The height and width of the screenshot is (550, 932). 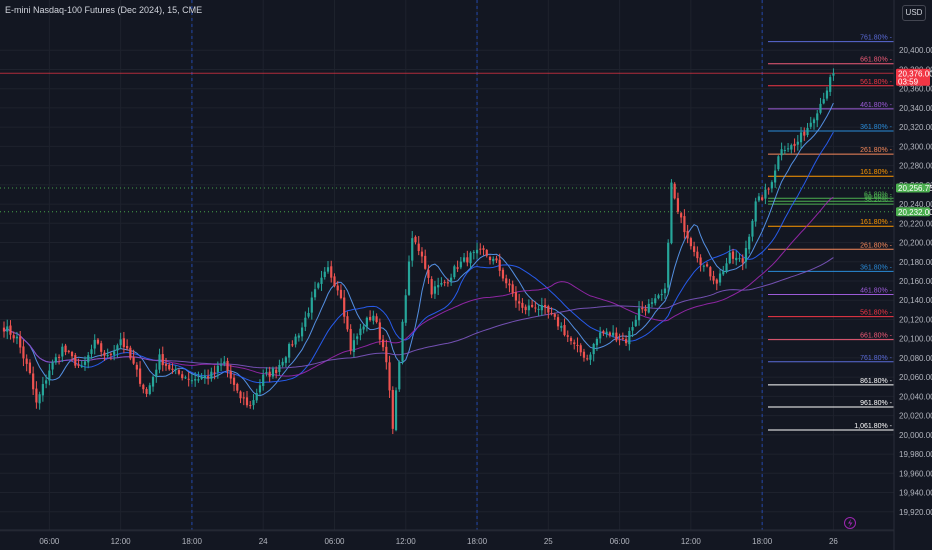 I want to click on price-tick-label: 19,980.00, so click(x=915, y=454).